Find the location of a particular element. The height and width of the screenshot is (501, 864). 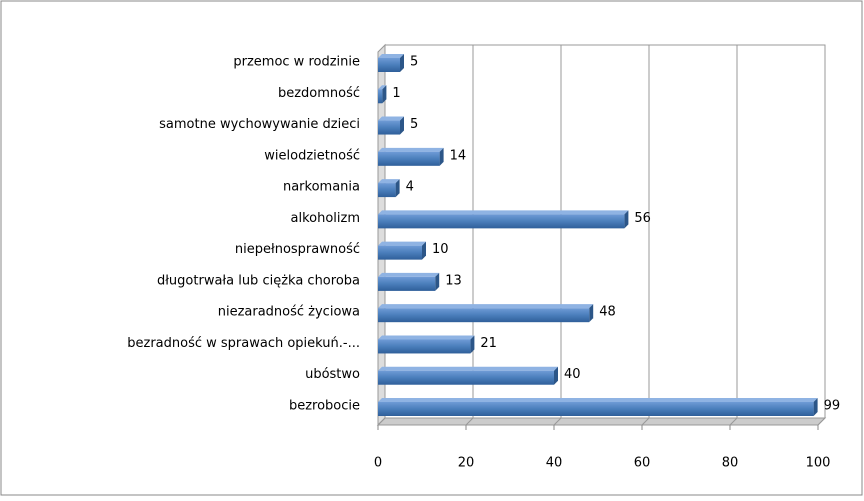

y-tick-label: bezrobocie is located at coordinates (324, 406).